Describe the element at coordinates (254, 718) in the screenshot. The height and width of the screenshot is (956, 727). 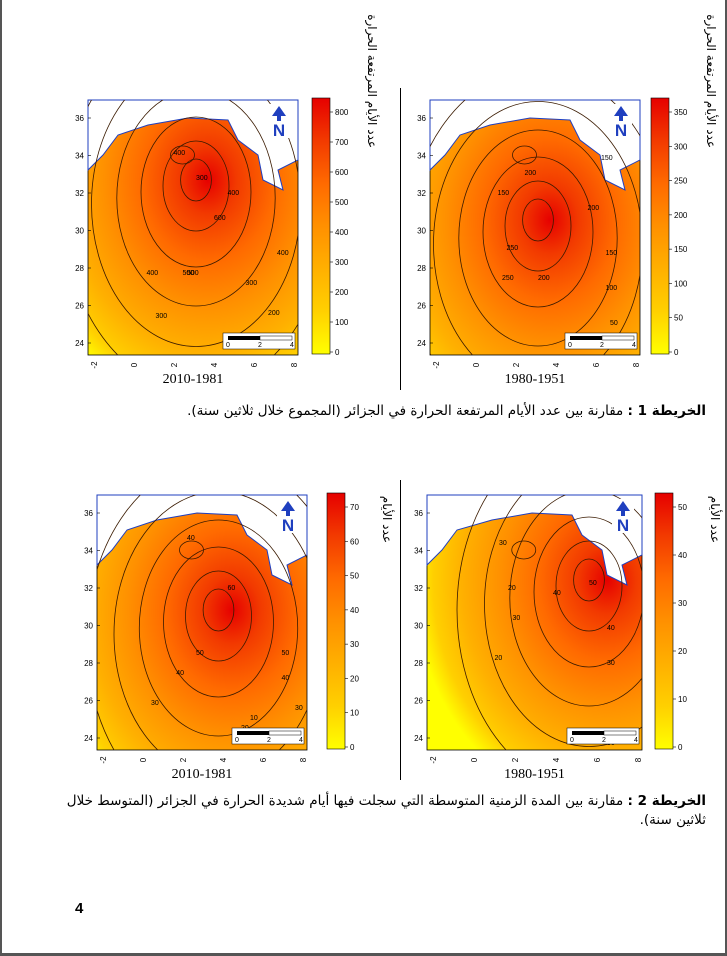
I see `contour-label: 10` at that location.